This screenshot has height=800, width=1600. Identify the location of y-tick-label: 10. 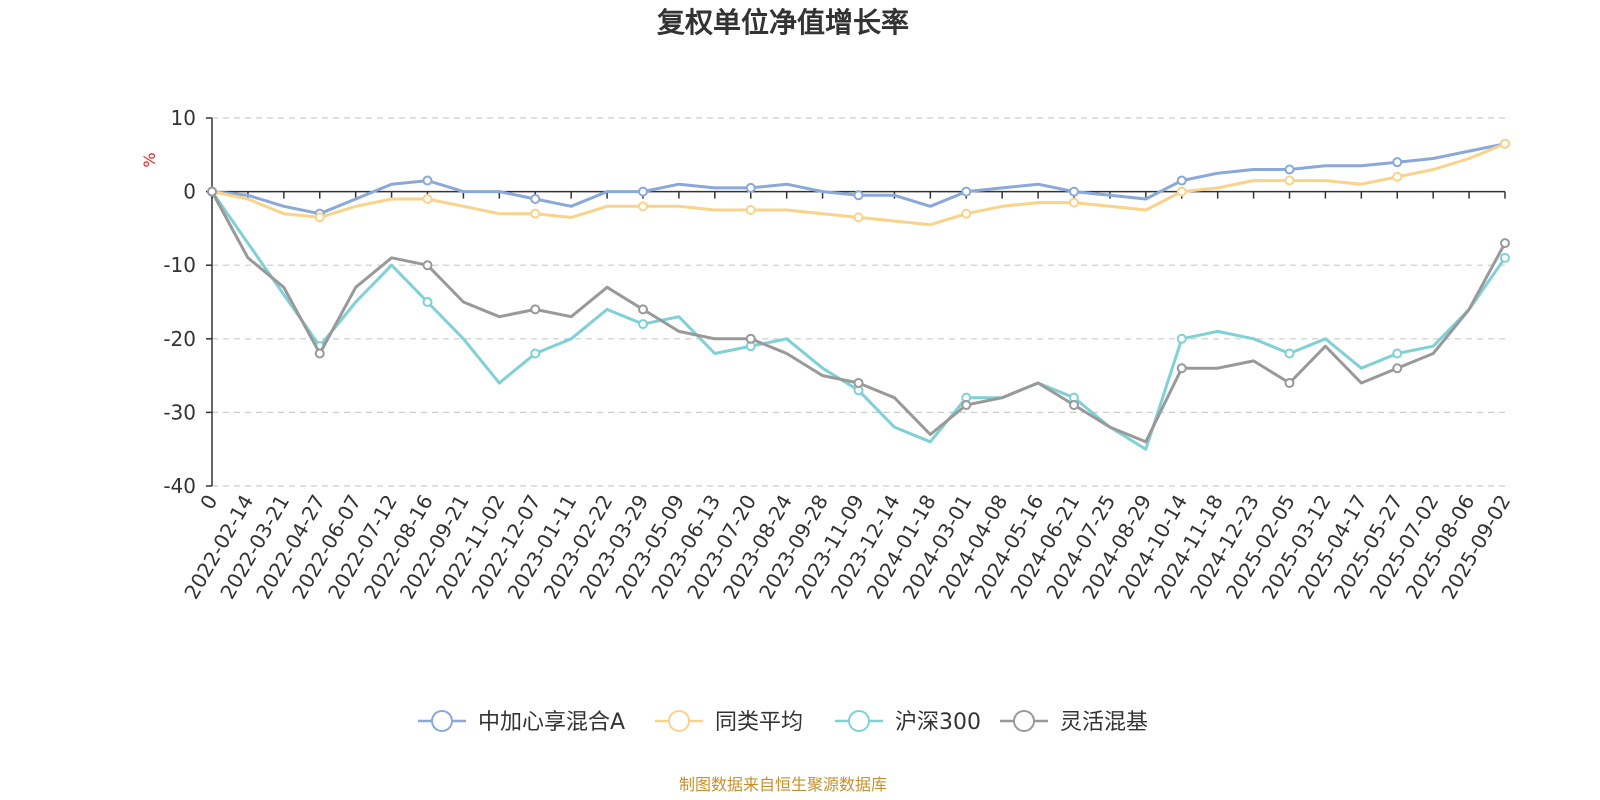
(183, 118).